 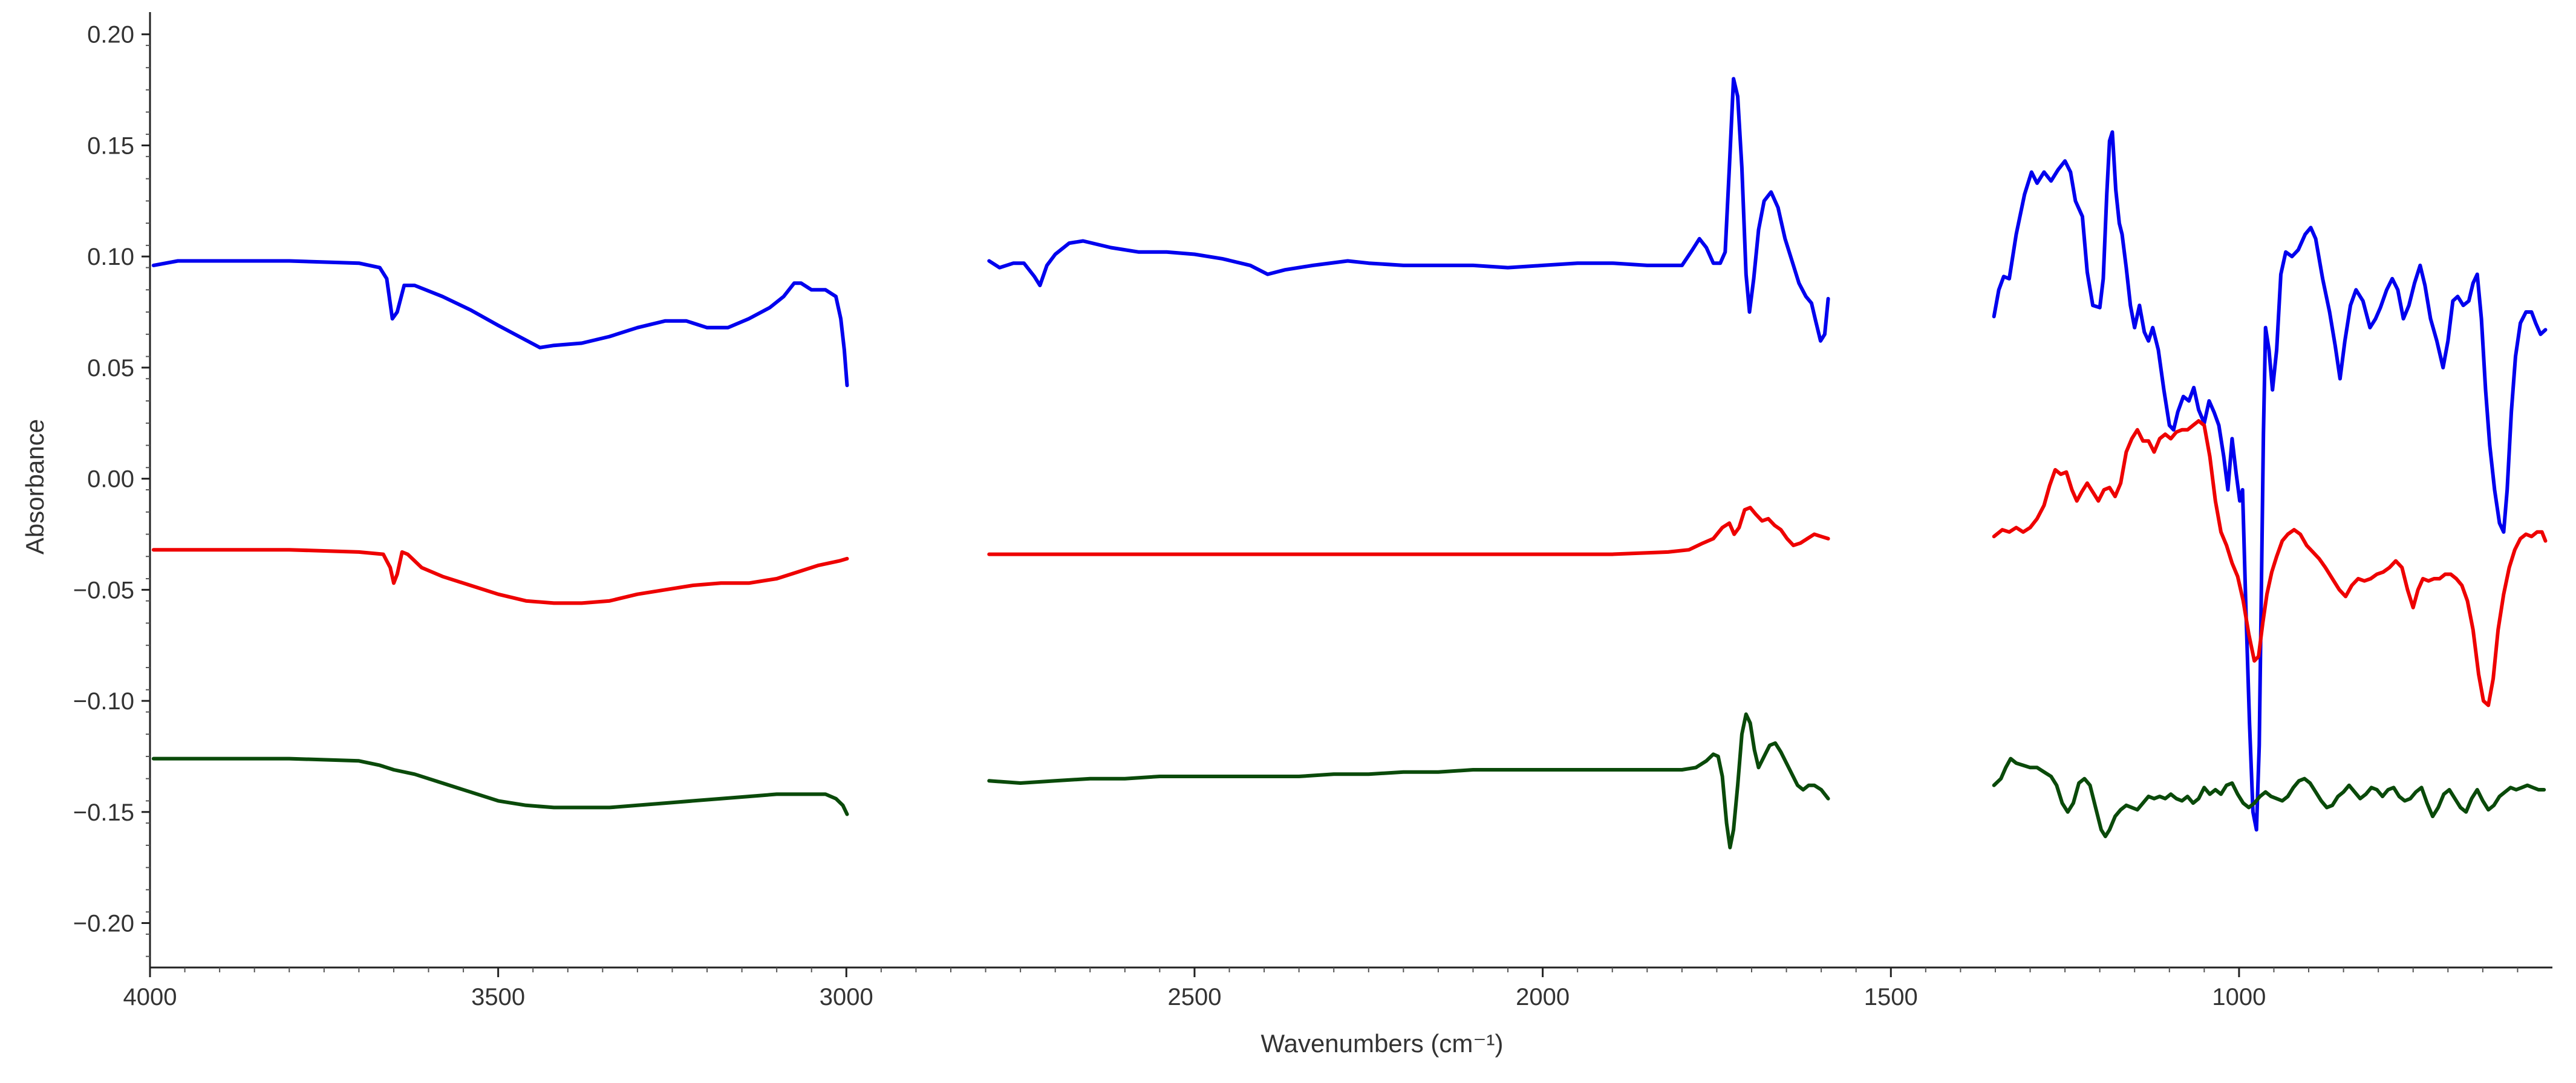 I want to click on x-tick-label: 4000, so click(x=150, y=997).